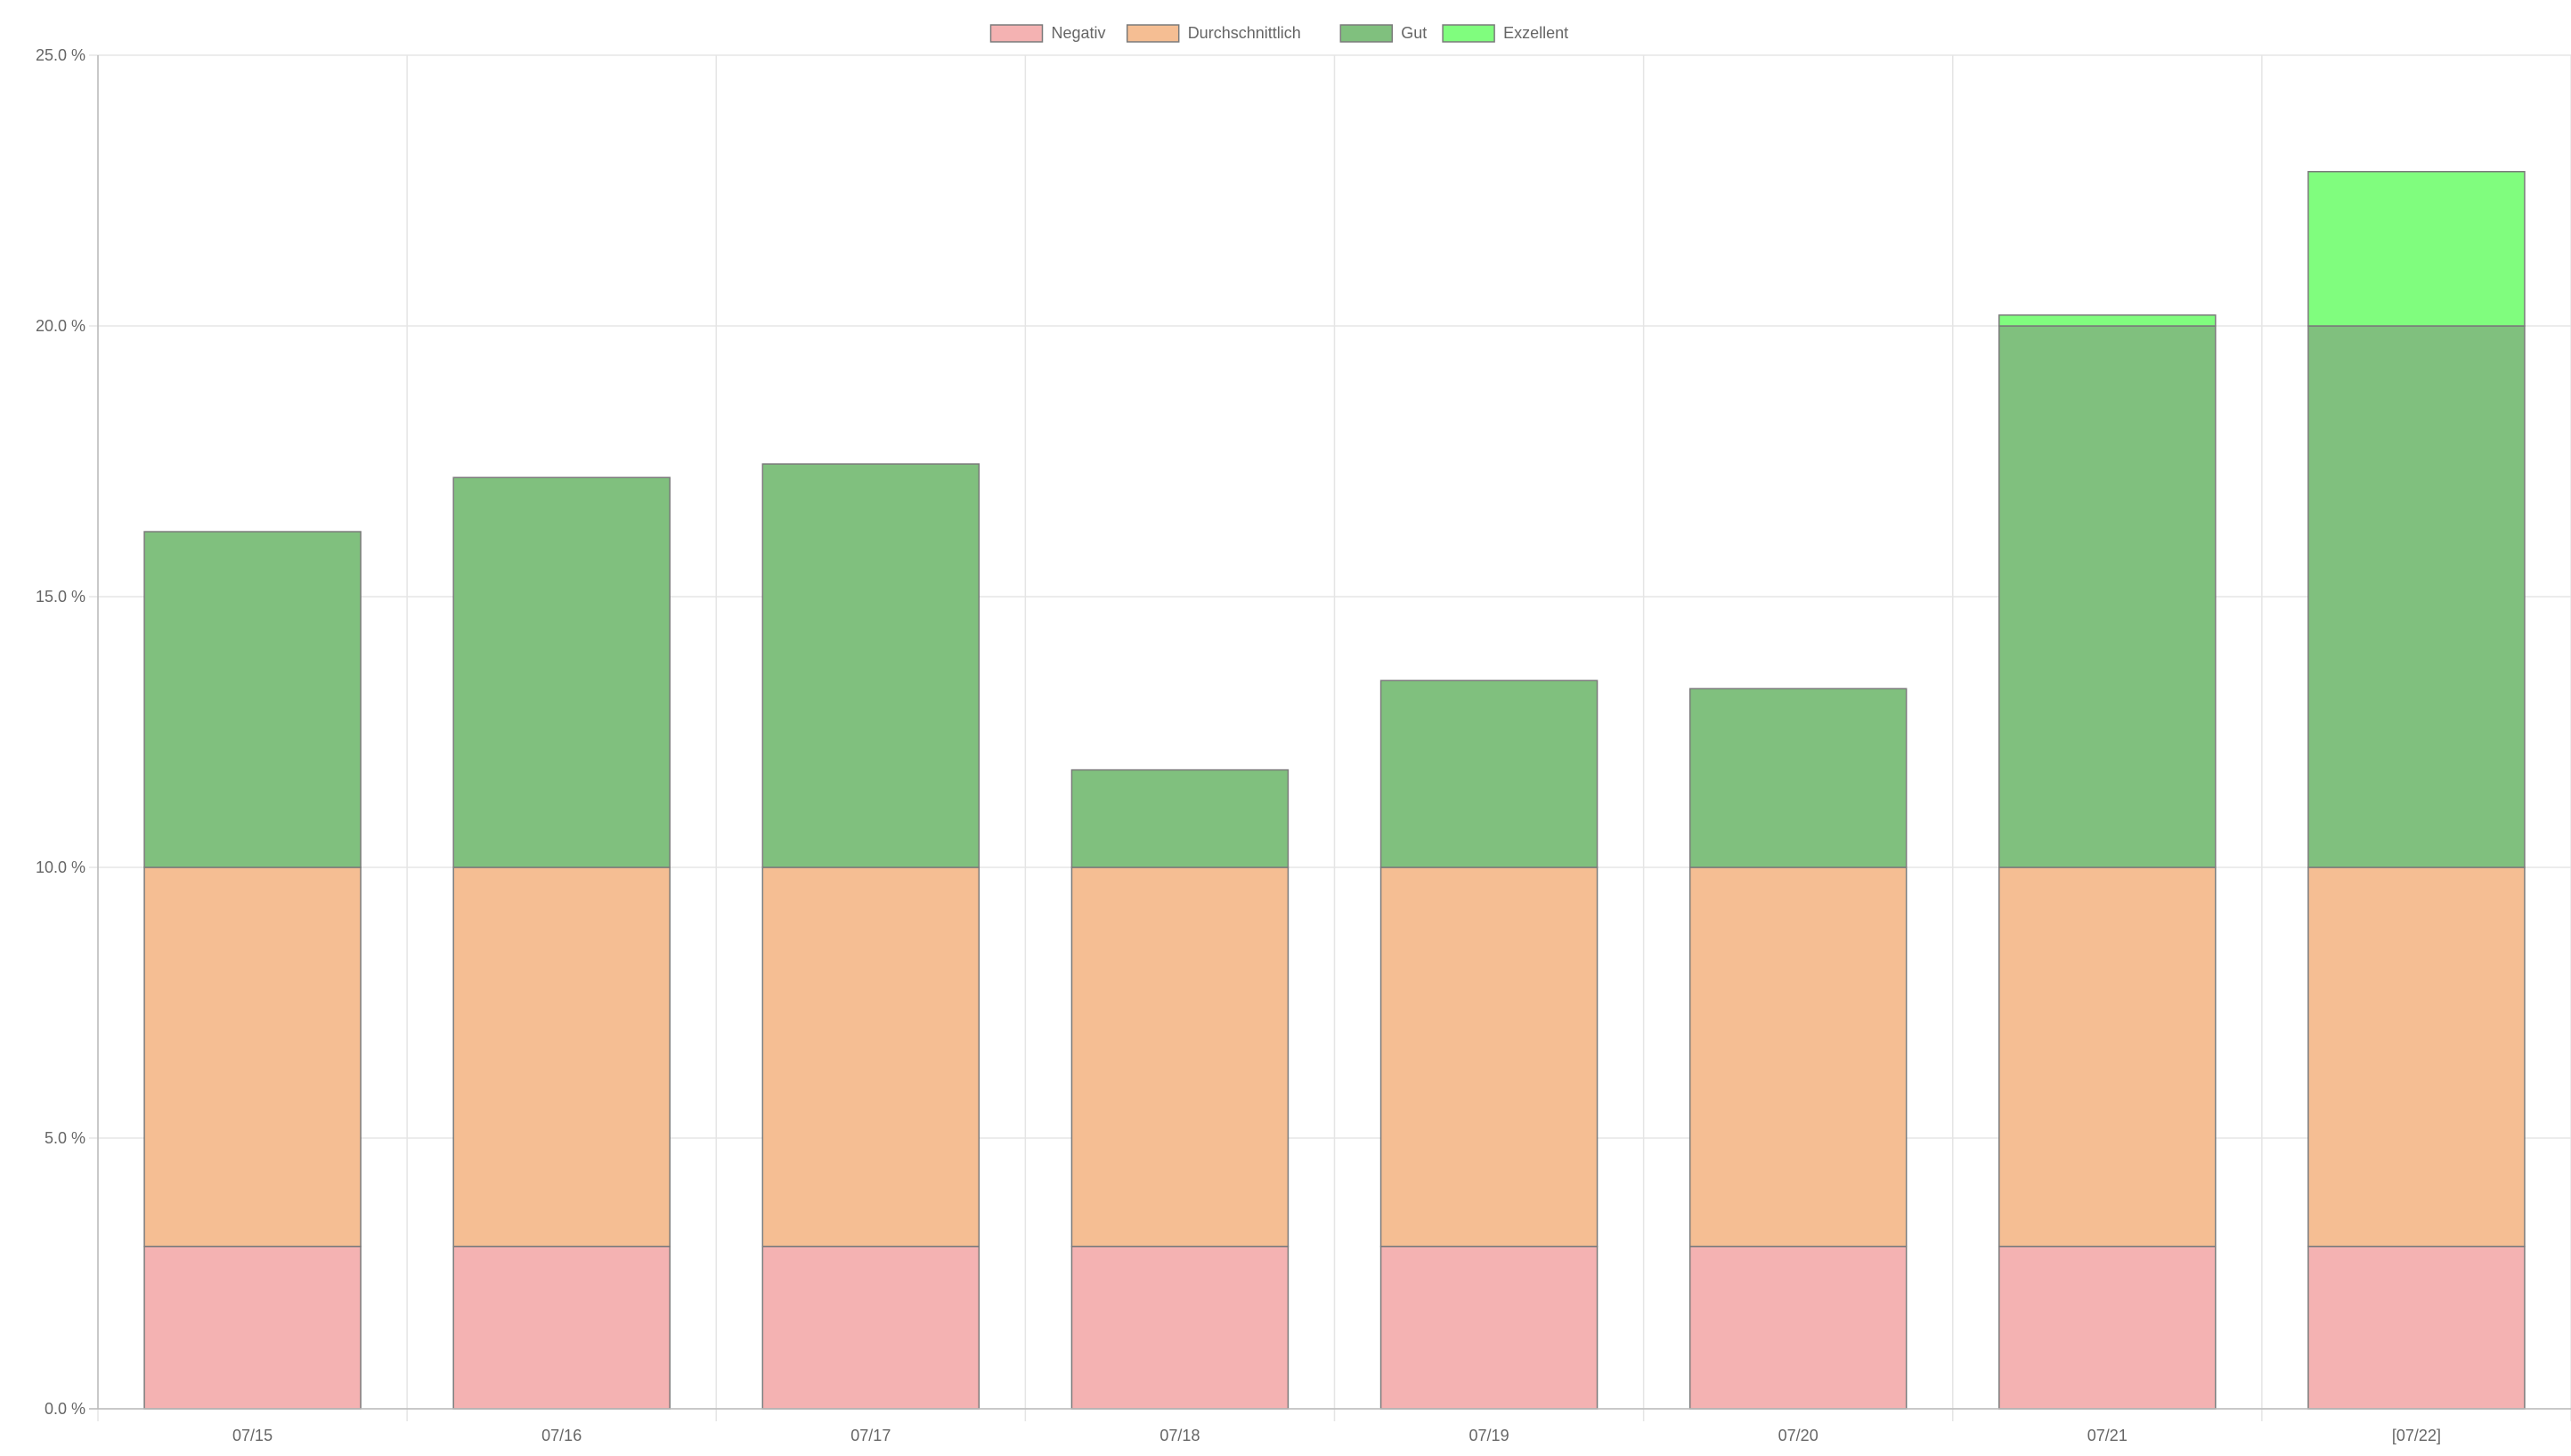 This screenshot has height=1456, width=2571. I want to click on legend: Negativ Durchschnittlich Gut Exzellent, so click(1279, 33).